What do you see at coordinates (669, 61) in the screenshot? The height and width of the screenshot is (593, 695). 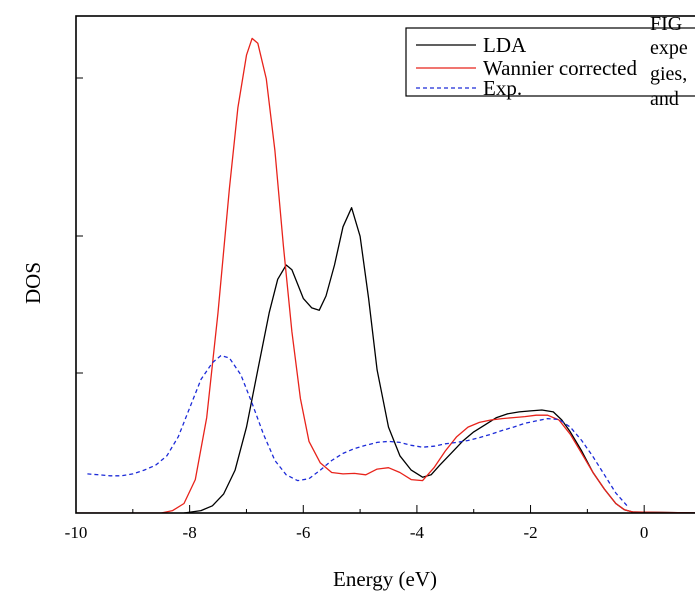 I see `figure-caption-fragment: FIG expe gies, and` at bounding box center [669, 61].